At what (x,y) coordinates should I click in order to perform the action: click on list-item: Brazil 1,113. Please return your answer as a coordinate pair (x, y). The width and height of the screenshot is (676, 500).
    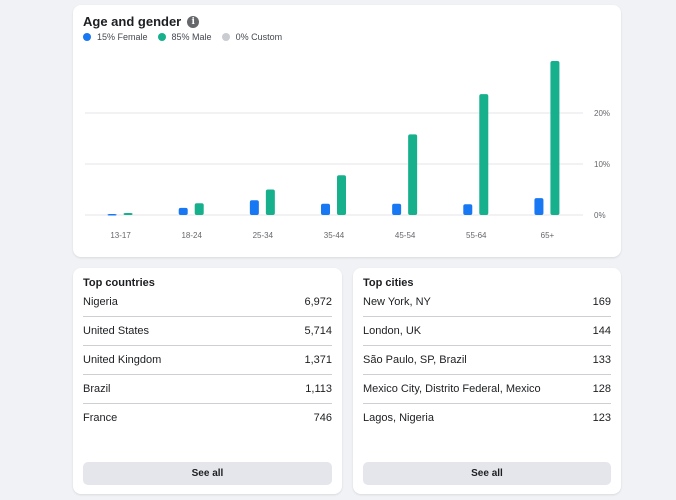
    Looking at the image, I should click on (207, 389).